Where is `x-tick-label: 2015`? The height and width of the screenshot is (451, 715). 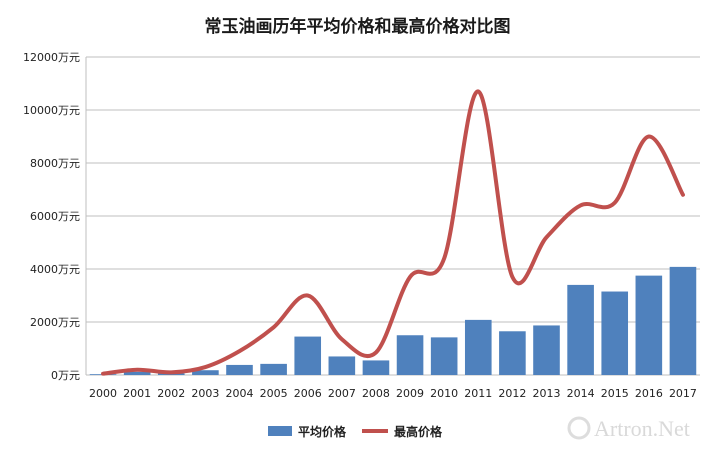
x-tick-label: 2015 is located at coordinates (615, 393).